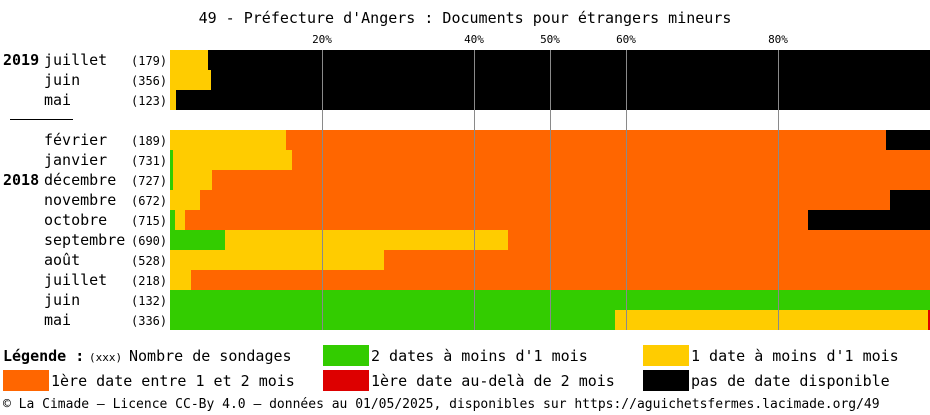 The height and width of the screenshot is (415, 930). What do you see at coordinates (149, 101) in the screenshot?
I see `row-count-label: (123)` at bounding box center [149, 101].